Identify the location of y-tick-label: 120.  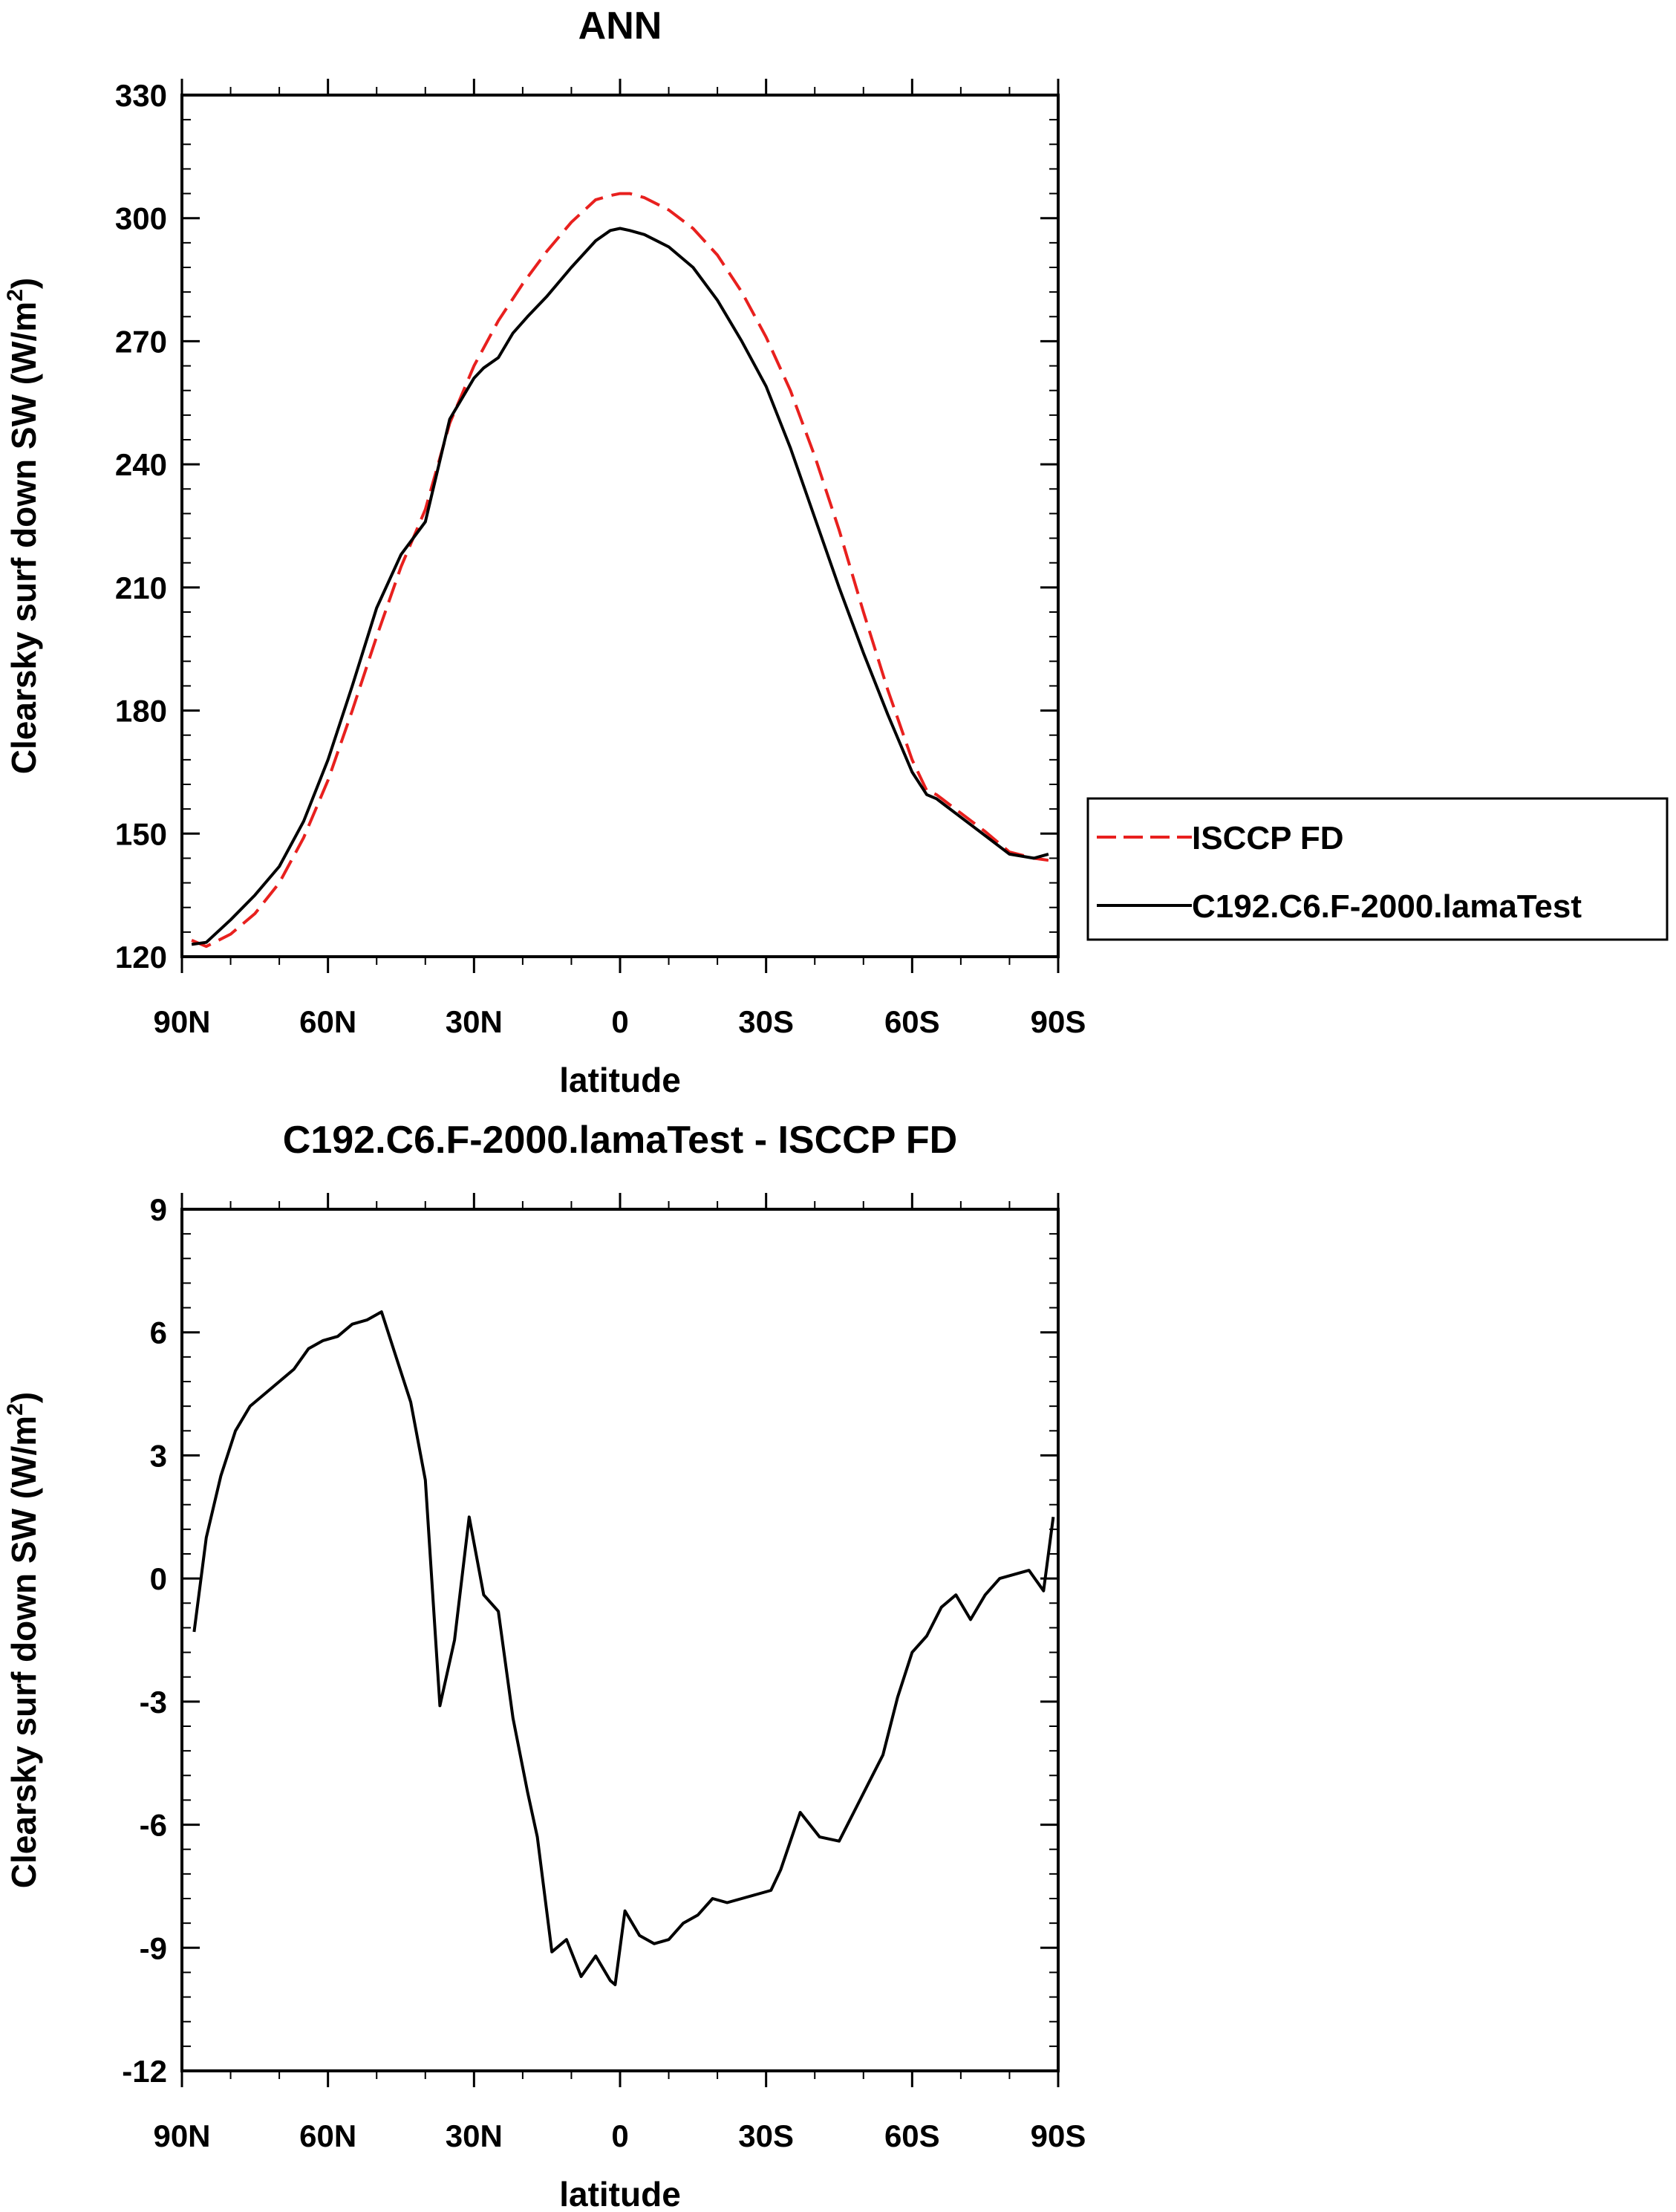
(141, 958).